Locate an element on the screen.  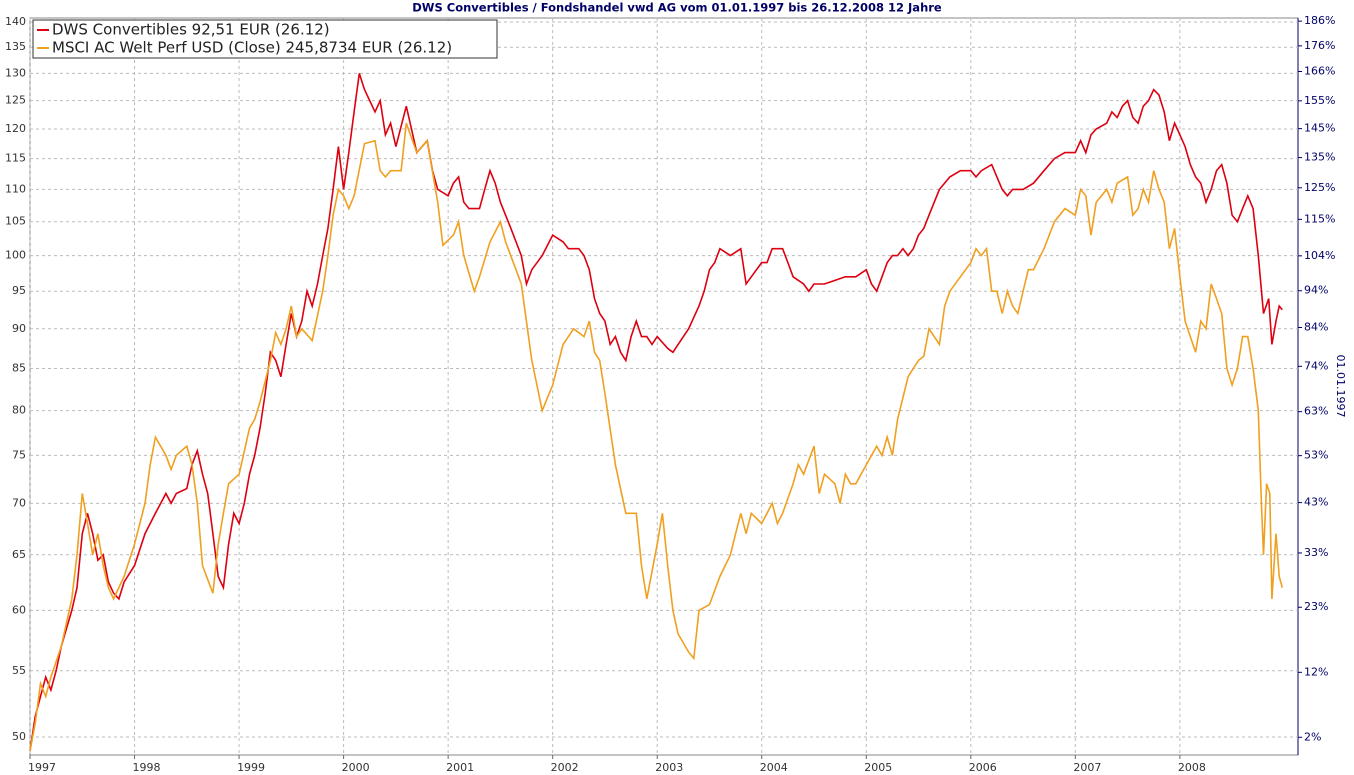
y2-tick-label: 84% is located at coordinates (1316, 326).